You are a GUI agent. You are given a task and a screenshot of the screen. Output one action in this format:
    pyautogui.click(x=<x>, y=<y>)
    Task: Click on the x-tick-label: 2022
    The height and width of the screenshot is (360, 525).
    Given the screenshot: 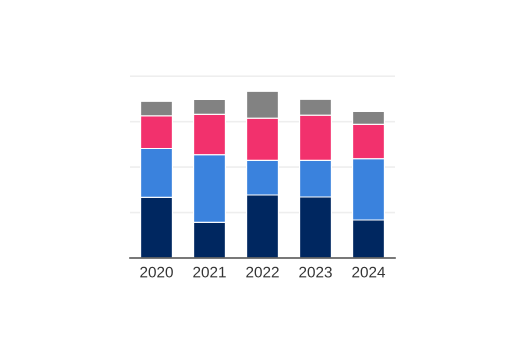 What is the action you would take?
    pyautogui.click(x=262, y=272)
    